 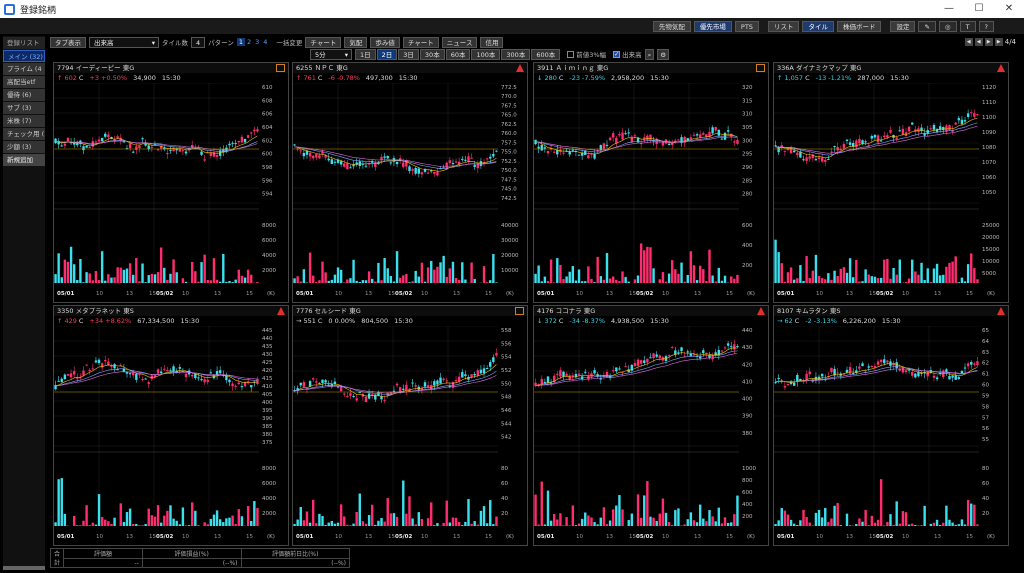 I want to click on zoom-icon: ⌕, so click(x=649, y=54).